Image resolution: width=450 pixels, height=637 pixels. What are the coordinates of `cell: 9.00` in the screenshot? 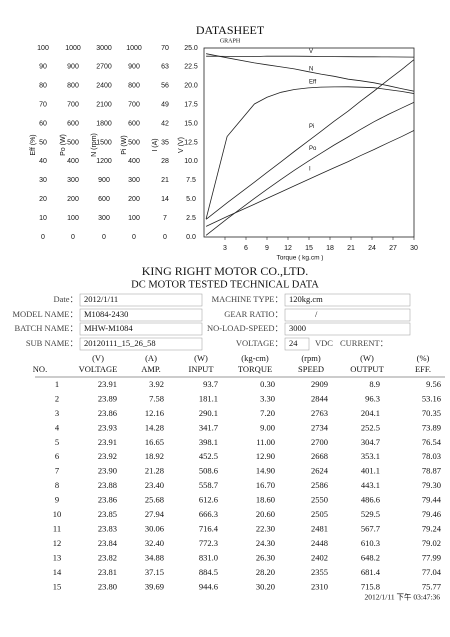 It's located at (267, 427).